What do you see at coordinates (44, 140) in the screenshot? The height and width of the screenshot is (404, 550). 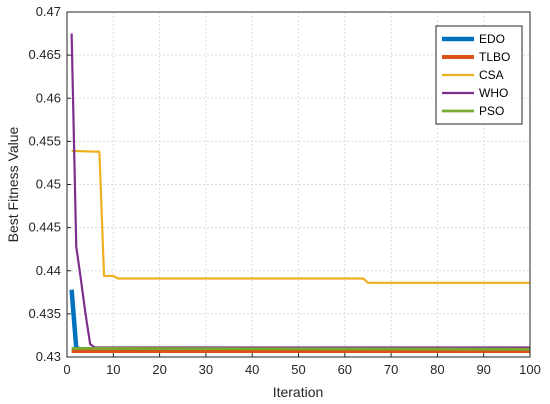 I see `y-tick-label: 0.455` at bounding box center [44, 140].